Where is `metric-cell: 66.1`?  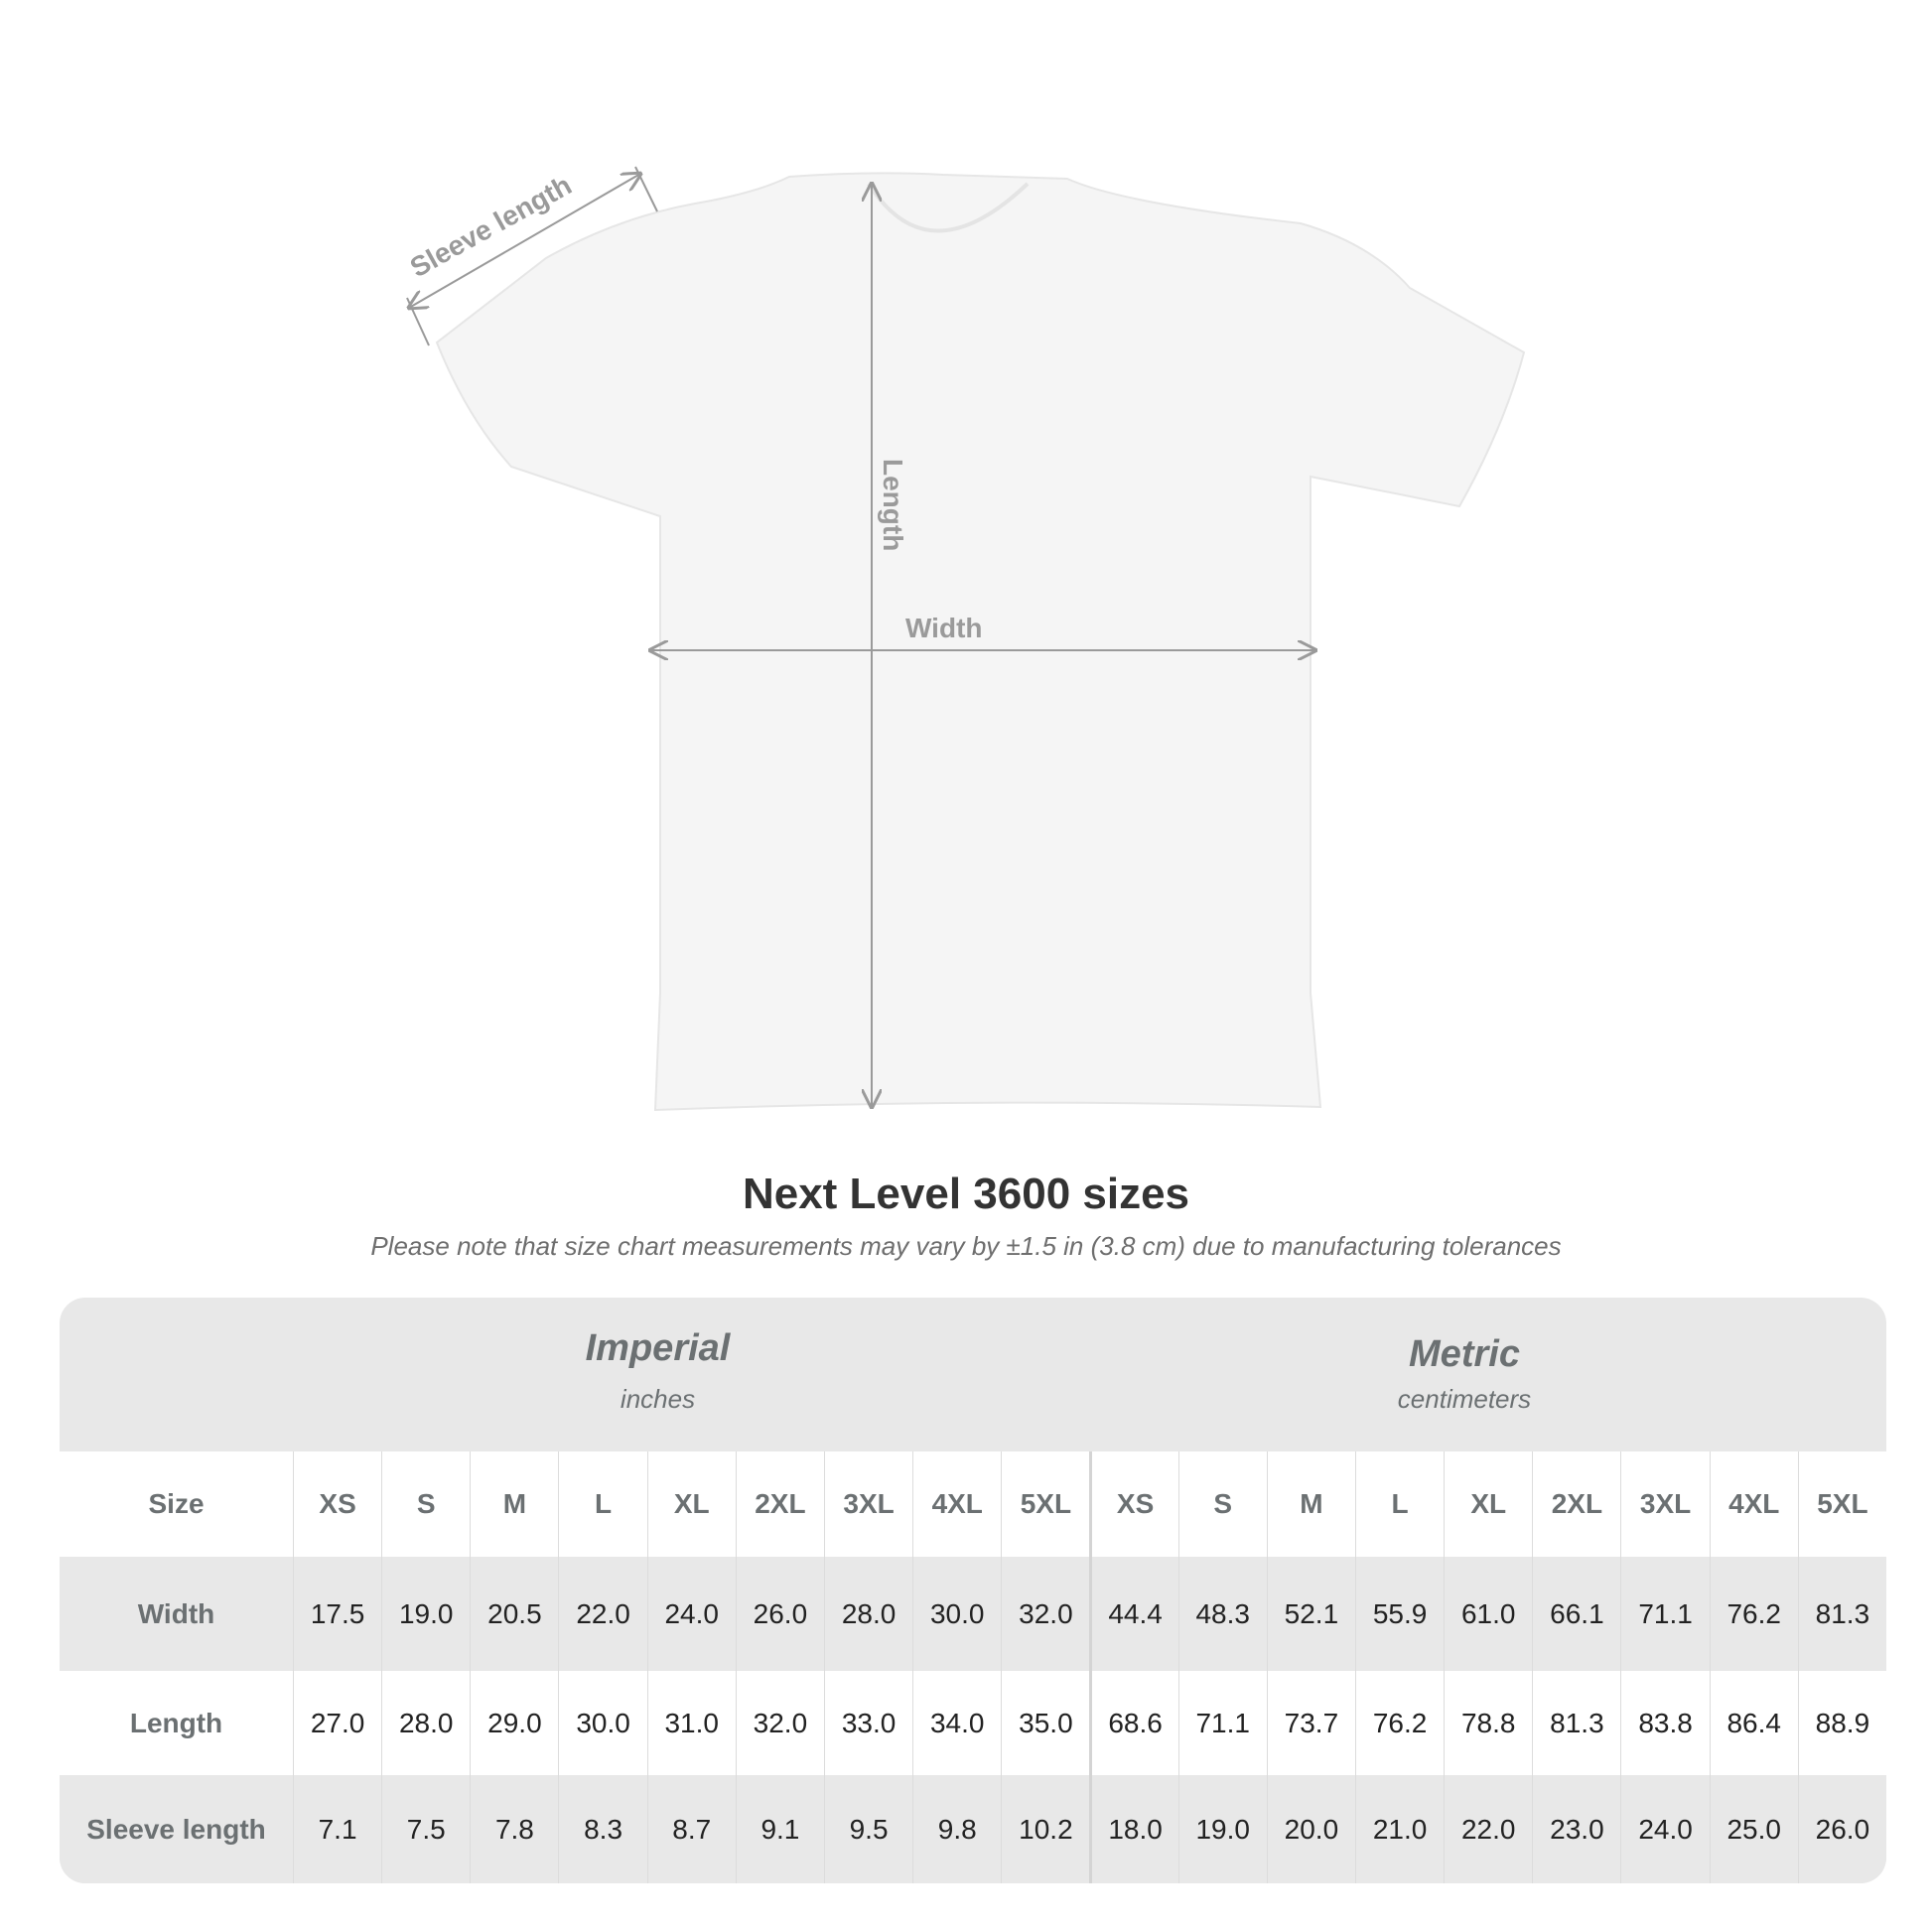
metric-cell: 66.1 is located at coordinates (1576, 1614).